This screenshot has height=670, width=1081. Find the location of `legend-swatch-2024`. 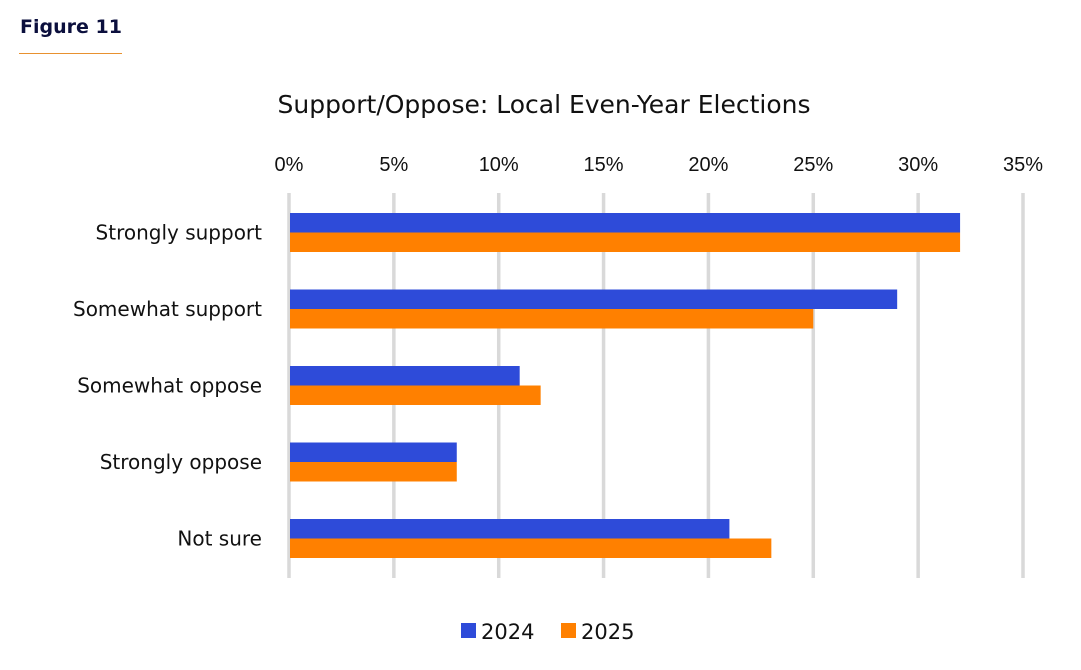

legend-swatch-2024 is located at coordinates (468, 630).